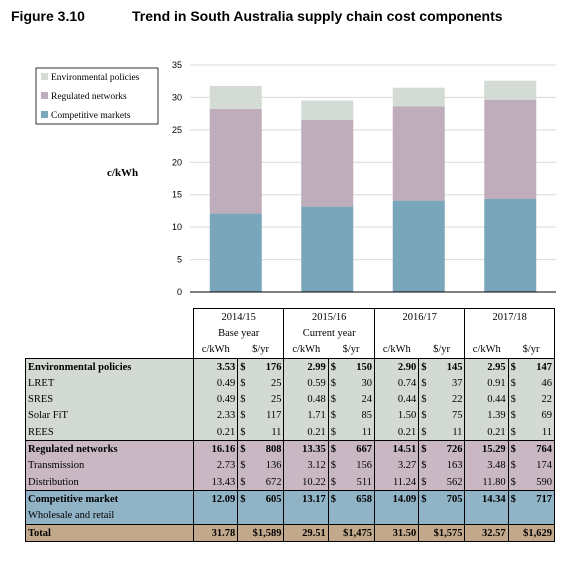  What do you see at coordinates (269, 366) in the screenshot?
I see `yr-value: 176` at bounding box center [269, 366].